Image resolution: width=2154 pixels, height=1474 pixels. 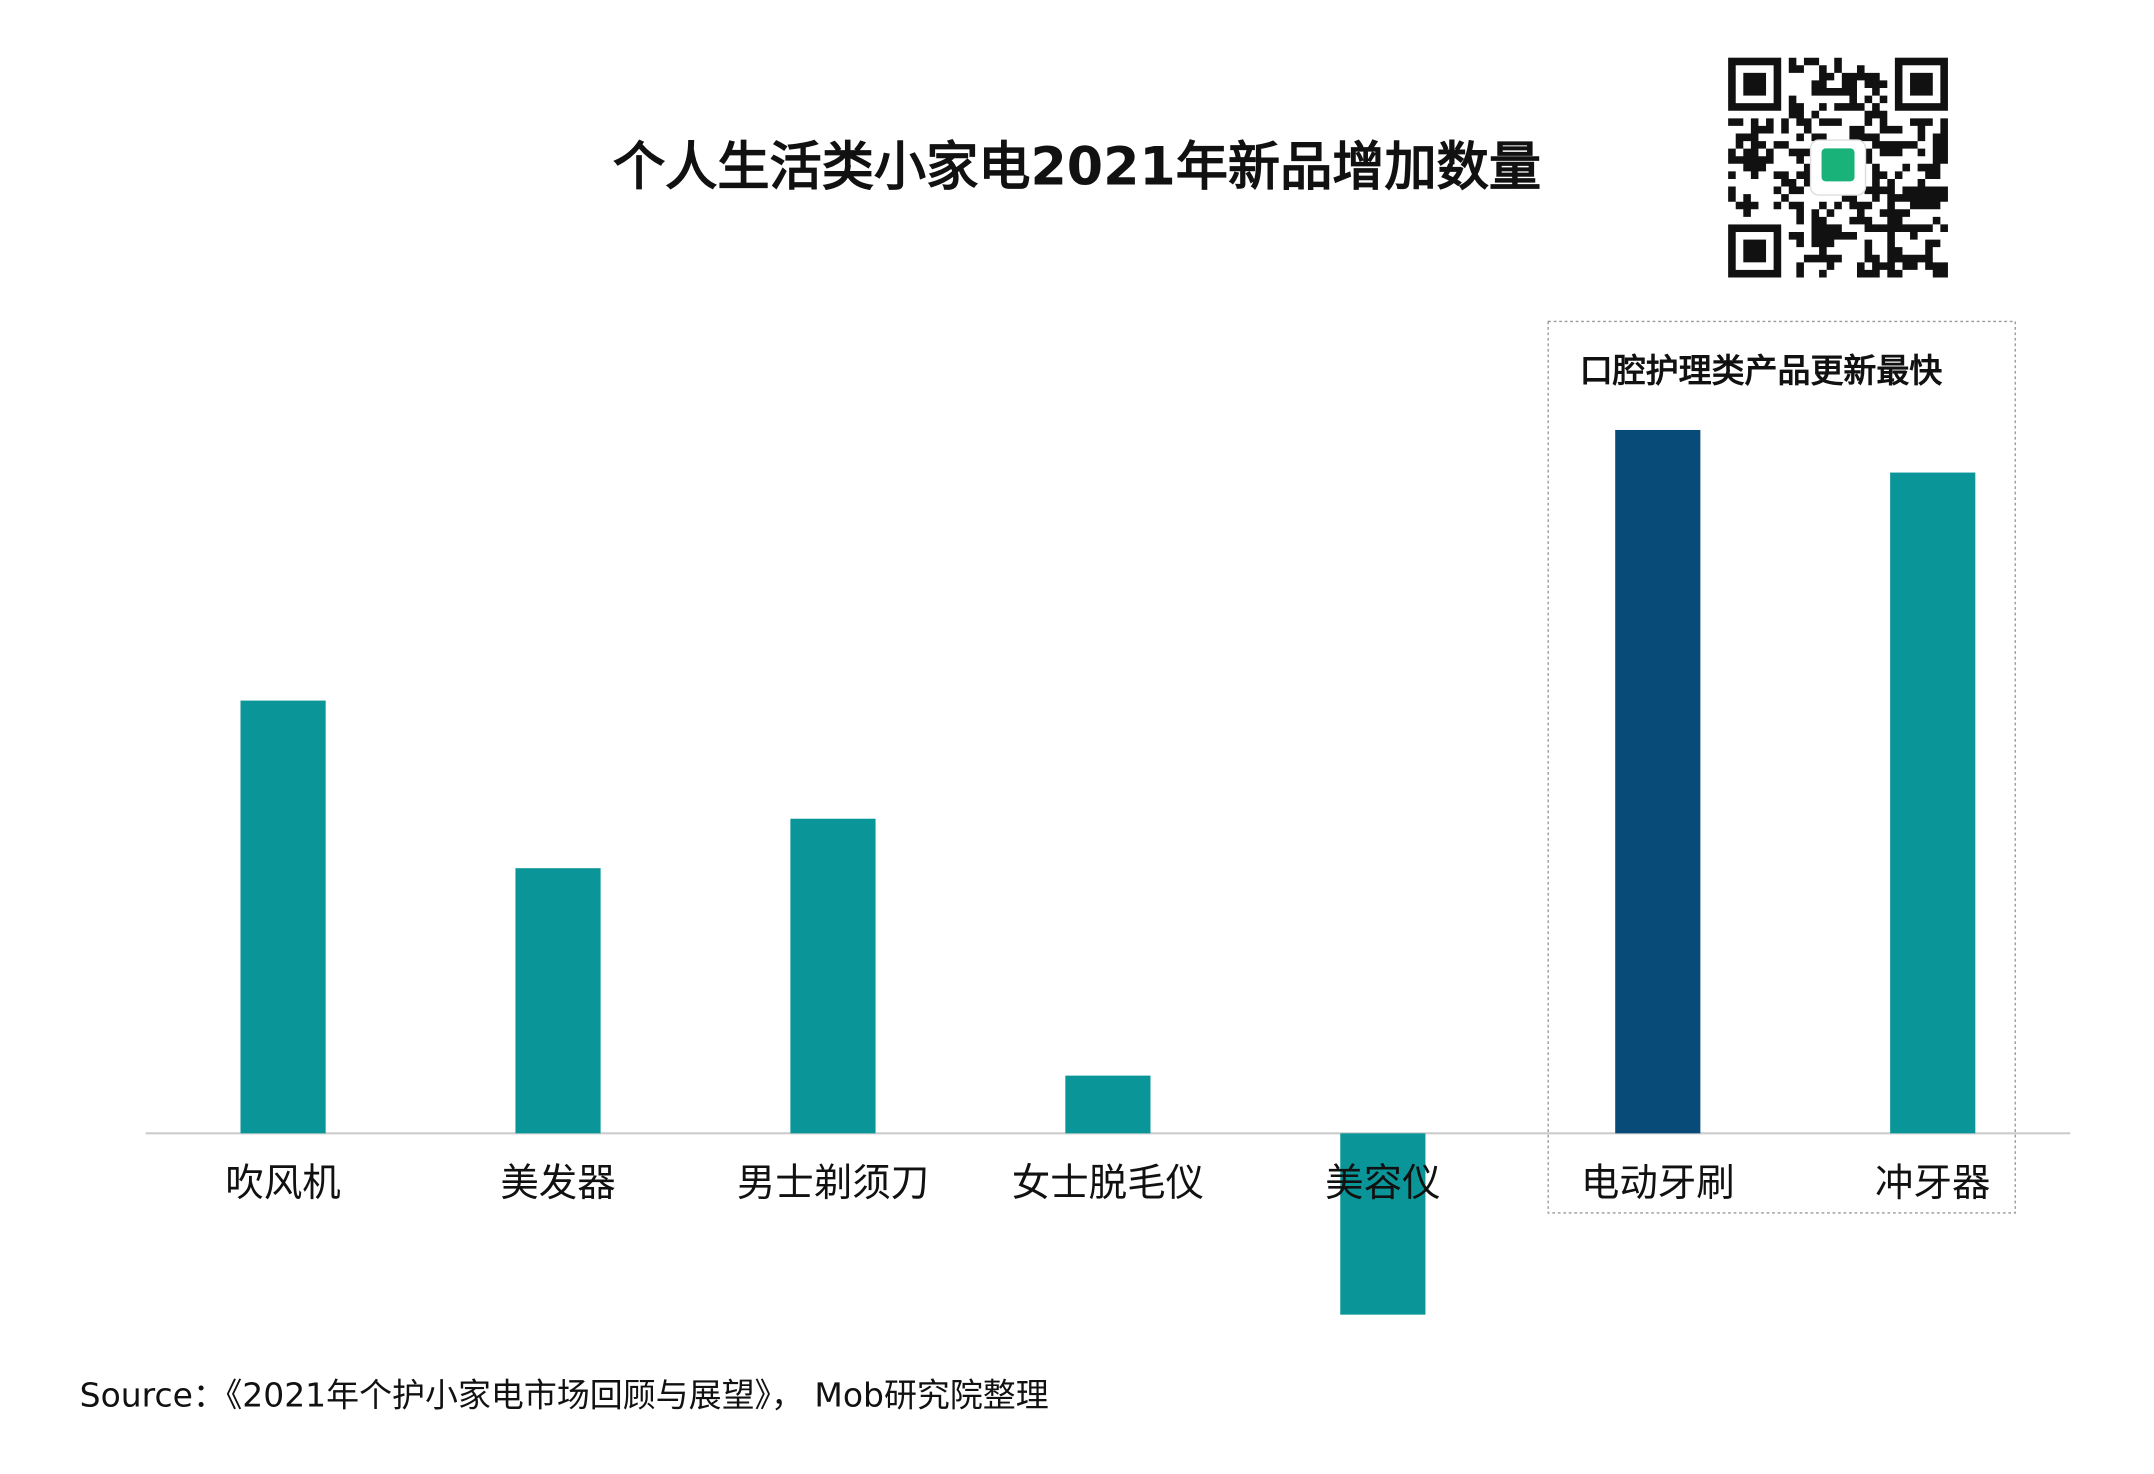 What do you see at coordinates (564, 1395) in the screenshot?
I see `source: Source：《2021年个护小家电市场回顾与展望》， Mob研究院整理` at bounding box center [564, 1395].